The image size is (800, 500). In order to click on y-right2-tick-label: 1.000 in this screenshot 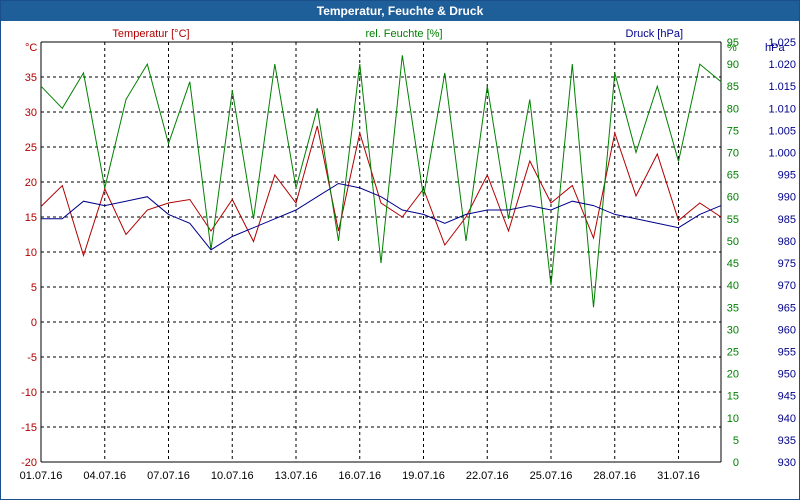, I will do `click(782, 154)`.